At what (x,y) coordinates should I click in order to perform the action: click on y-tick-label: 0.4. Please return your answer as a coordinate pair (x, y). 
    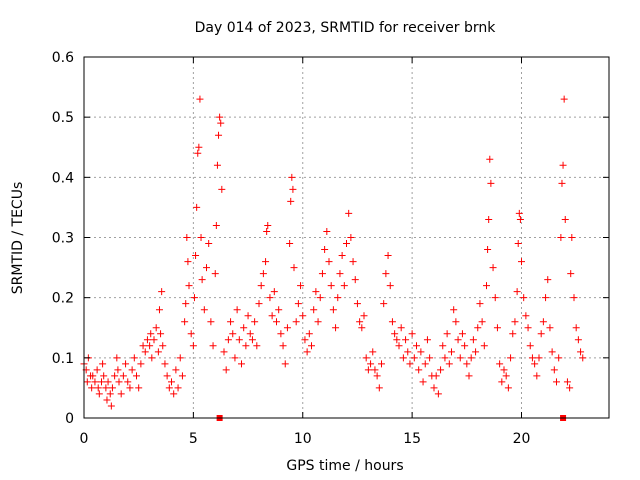
    Looking at the image, I should click on (63, 178).